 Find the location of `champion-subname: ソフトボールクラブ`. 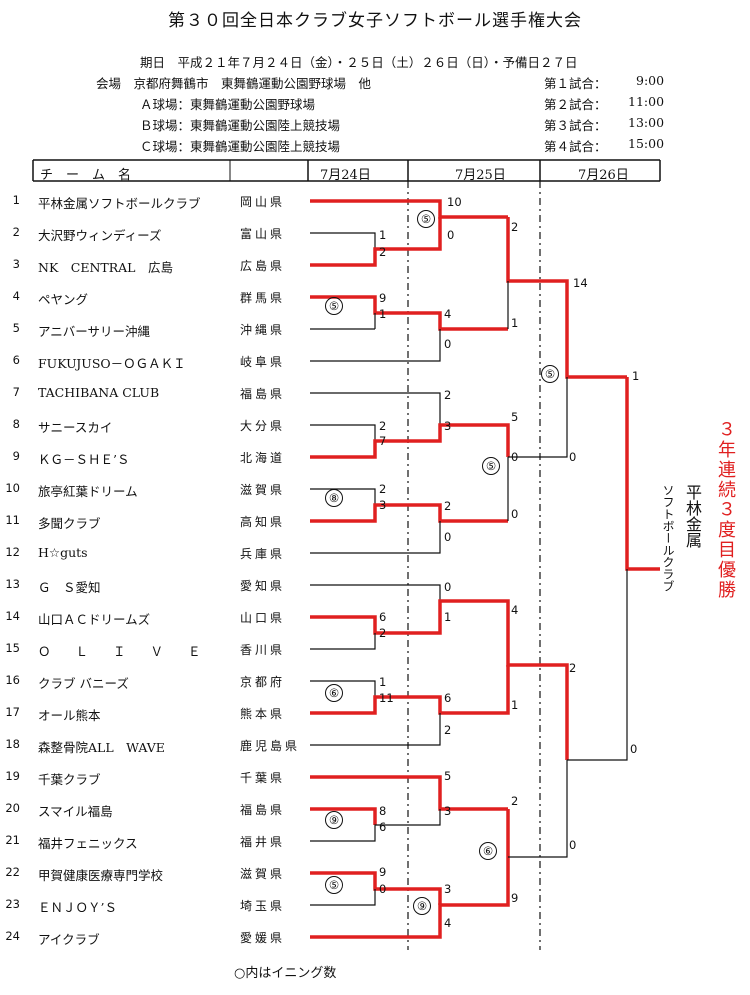

champion-subname: ソフトボールクラブ is located at coordinates (668, 538).